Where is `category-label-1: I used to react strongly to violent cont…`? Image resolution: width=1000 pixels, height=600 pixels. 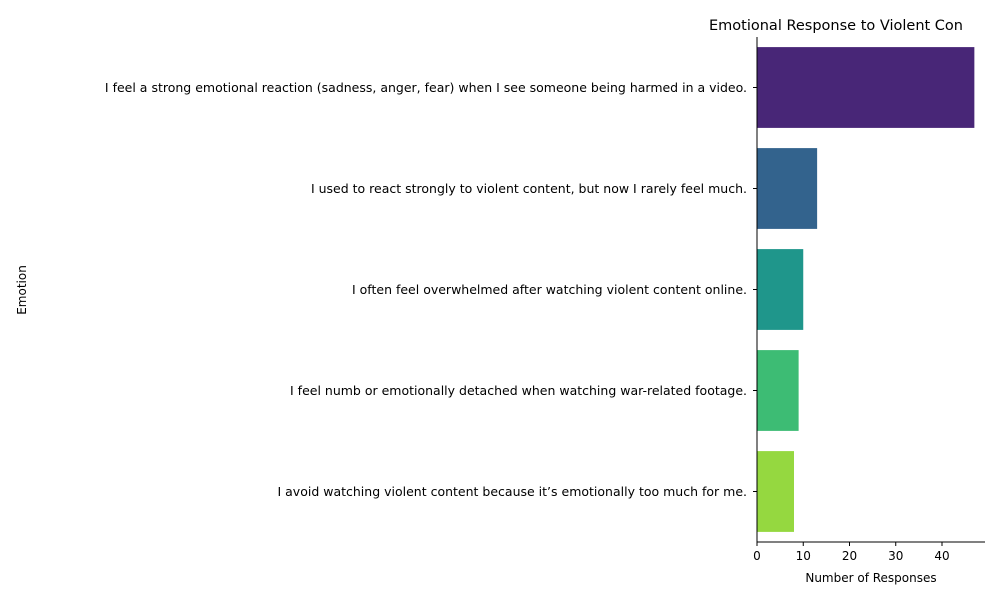
category-label-1: I used to react strongly to violent cont… is located at coordinates (529, 188).